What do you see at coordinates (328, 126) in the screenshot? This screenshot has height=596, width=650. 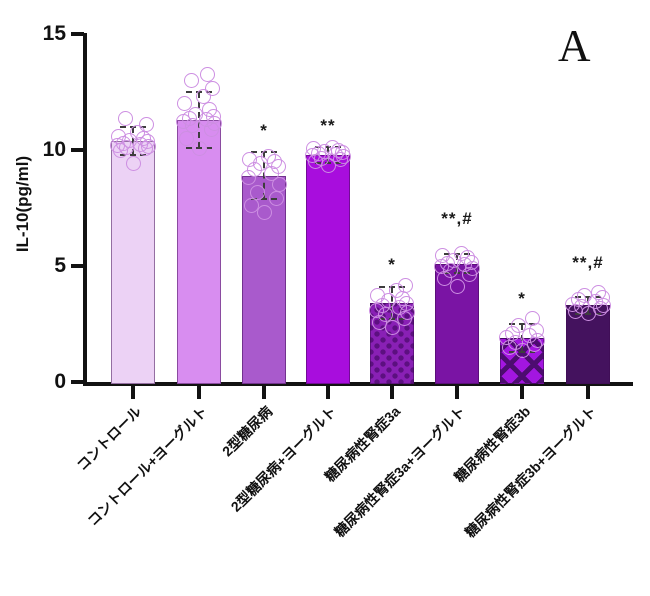 I see `significance-label: **` at bounding box center [328, 126].